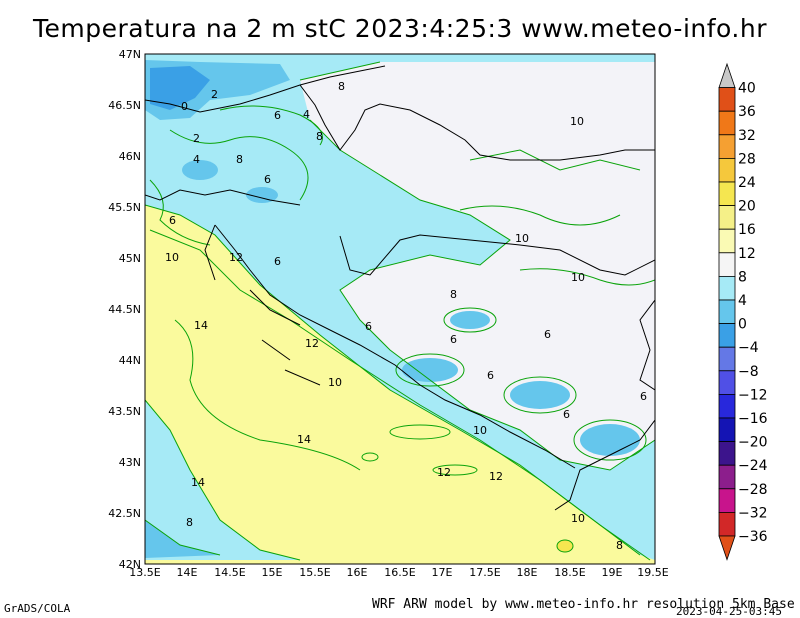  Describe the element at coordinates (527, 572) in the screenshot. I see `lon-label: 18E` at that location.